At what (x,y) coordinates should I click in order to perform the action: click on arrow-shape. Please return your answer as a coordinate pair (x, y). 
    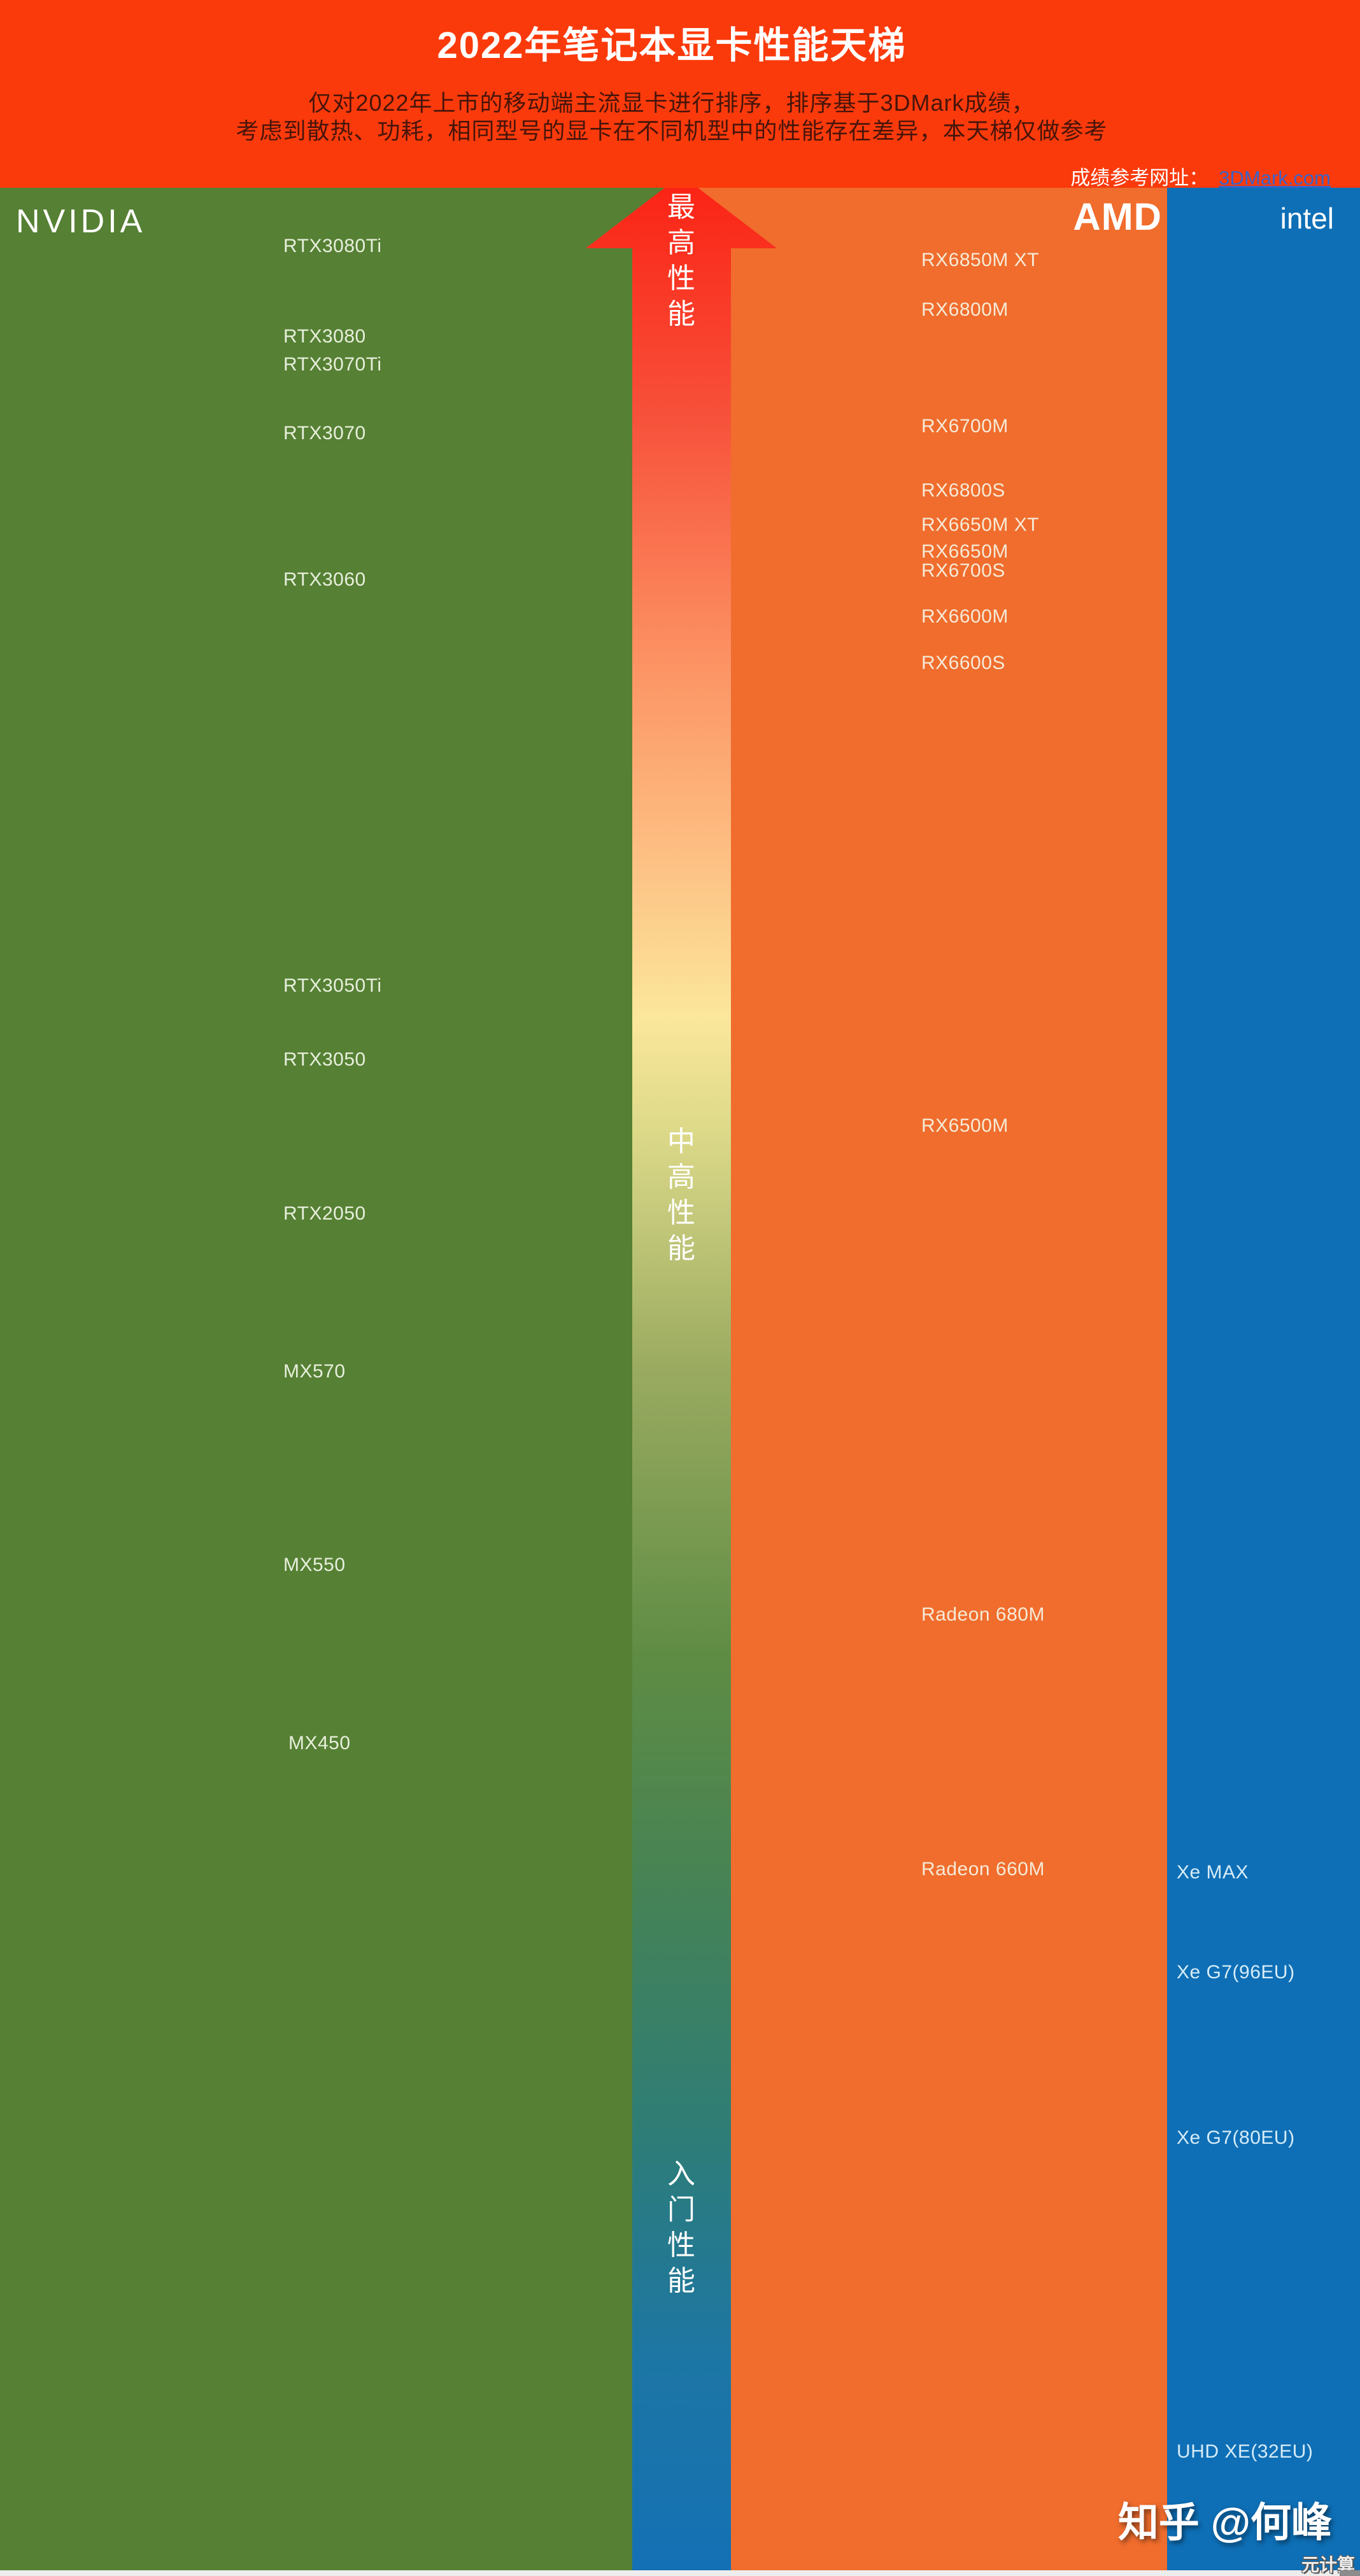
    Looking at the image, I should click on (681, 1376).